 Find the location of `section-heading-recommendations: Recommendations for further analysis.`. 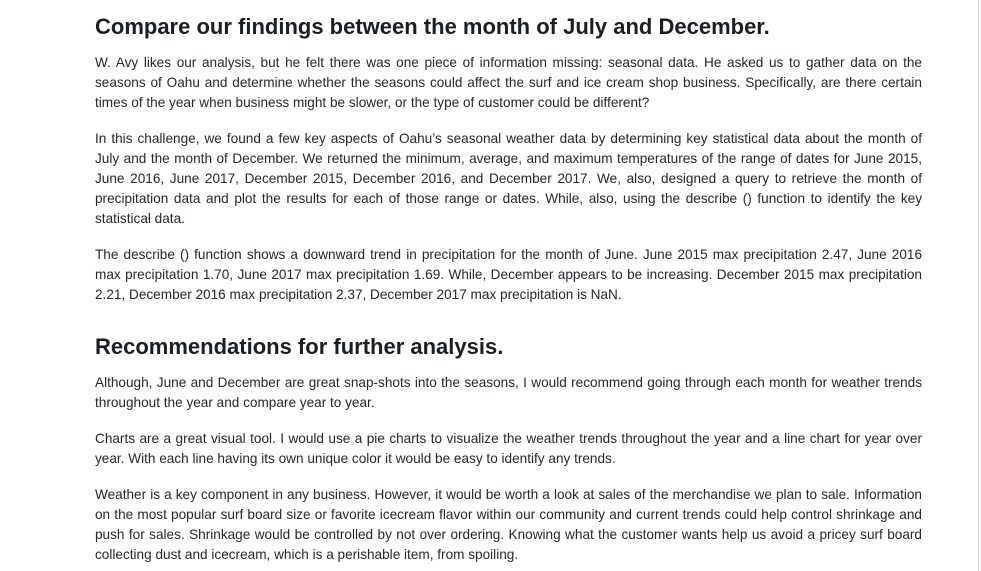

section-heading-recommendations: Recommendations for further analysis. is located at coordinates (299, 346).